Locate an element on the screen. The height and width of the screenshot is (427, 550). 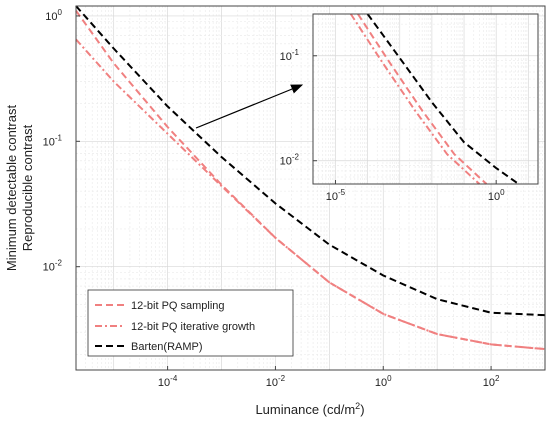
tick-exp: -5 is located at coordinates (342, 192).